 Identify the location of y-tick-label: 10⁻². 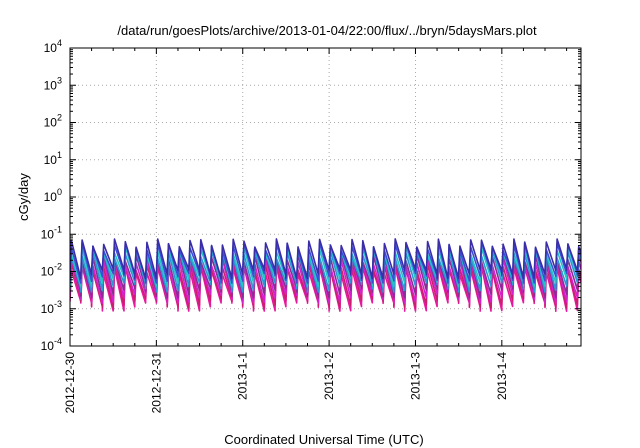
(51, 270).